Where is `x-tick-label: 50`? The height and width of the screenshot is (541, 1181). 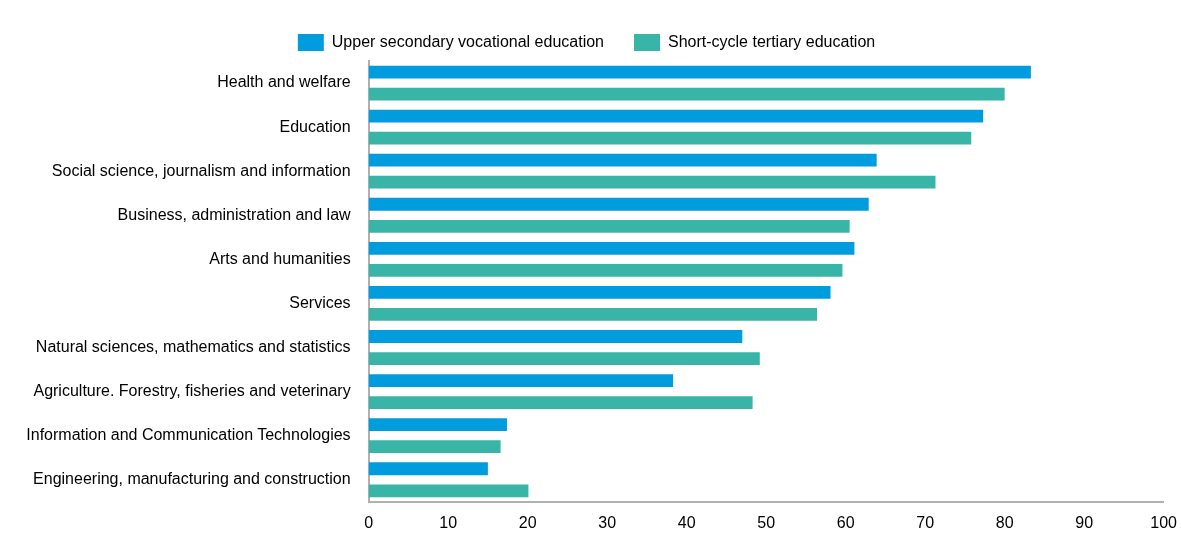 x-tick-label: 50 is located at coordinates (766, 522).